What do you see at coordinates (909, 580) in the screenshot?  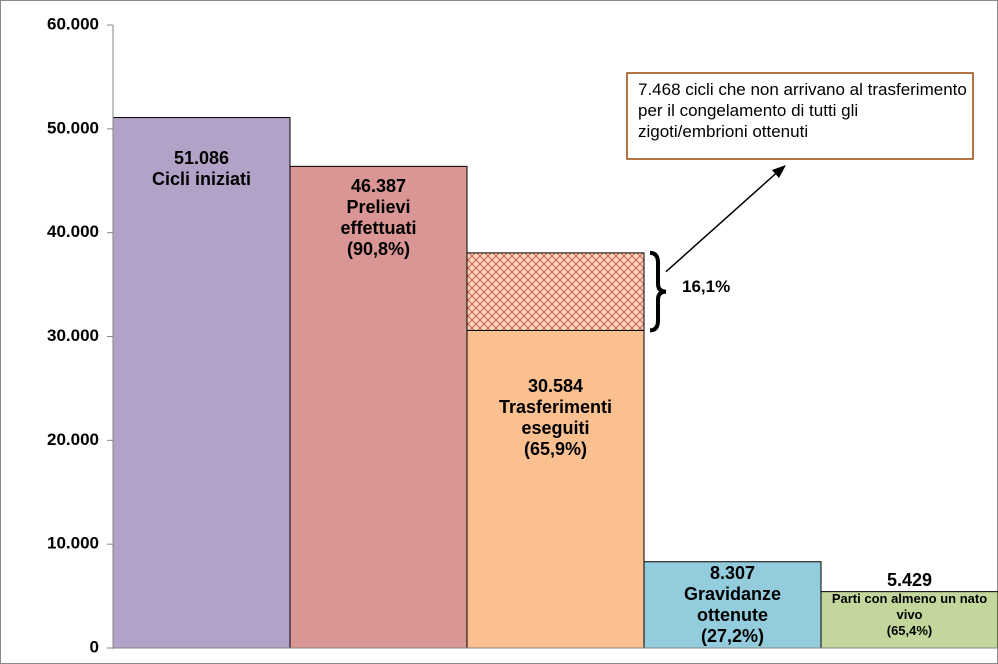 I see `value-label: 5.429` at bounding box center [909, 580].